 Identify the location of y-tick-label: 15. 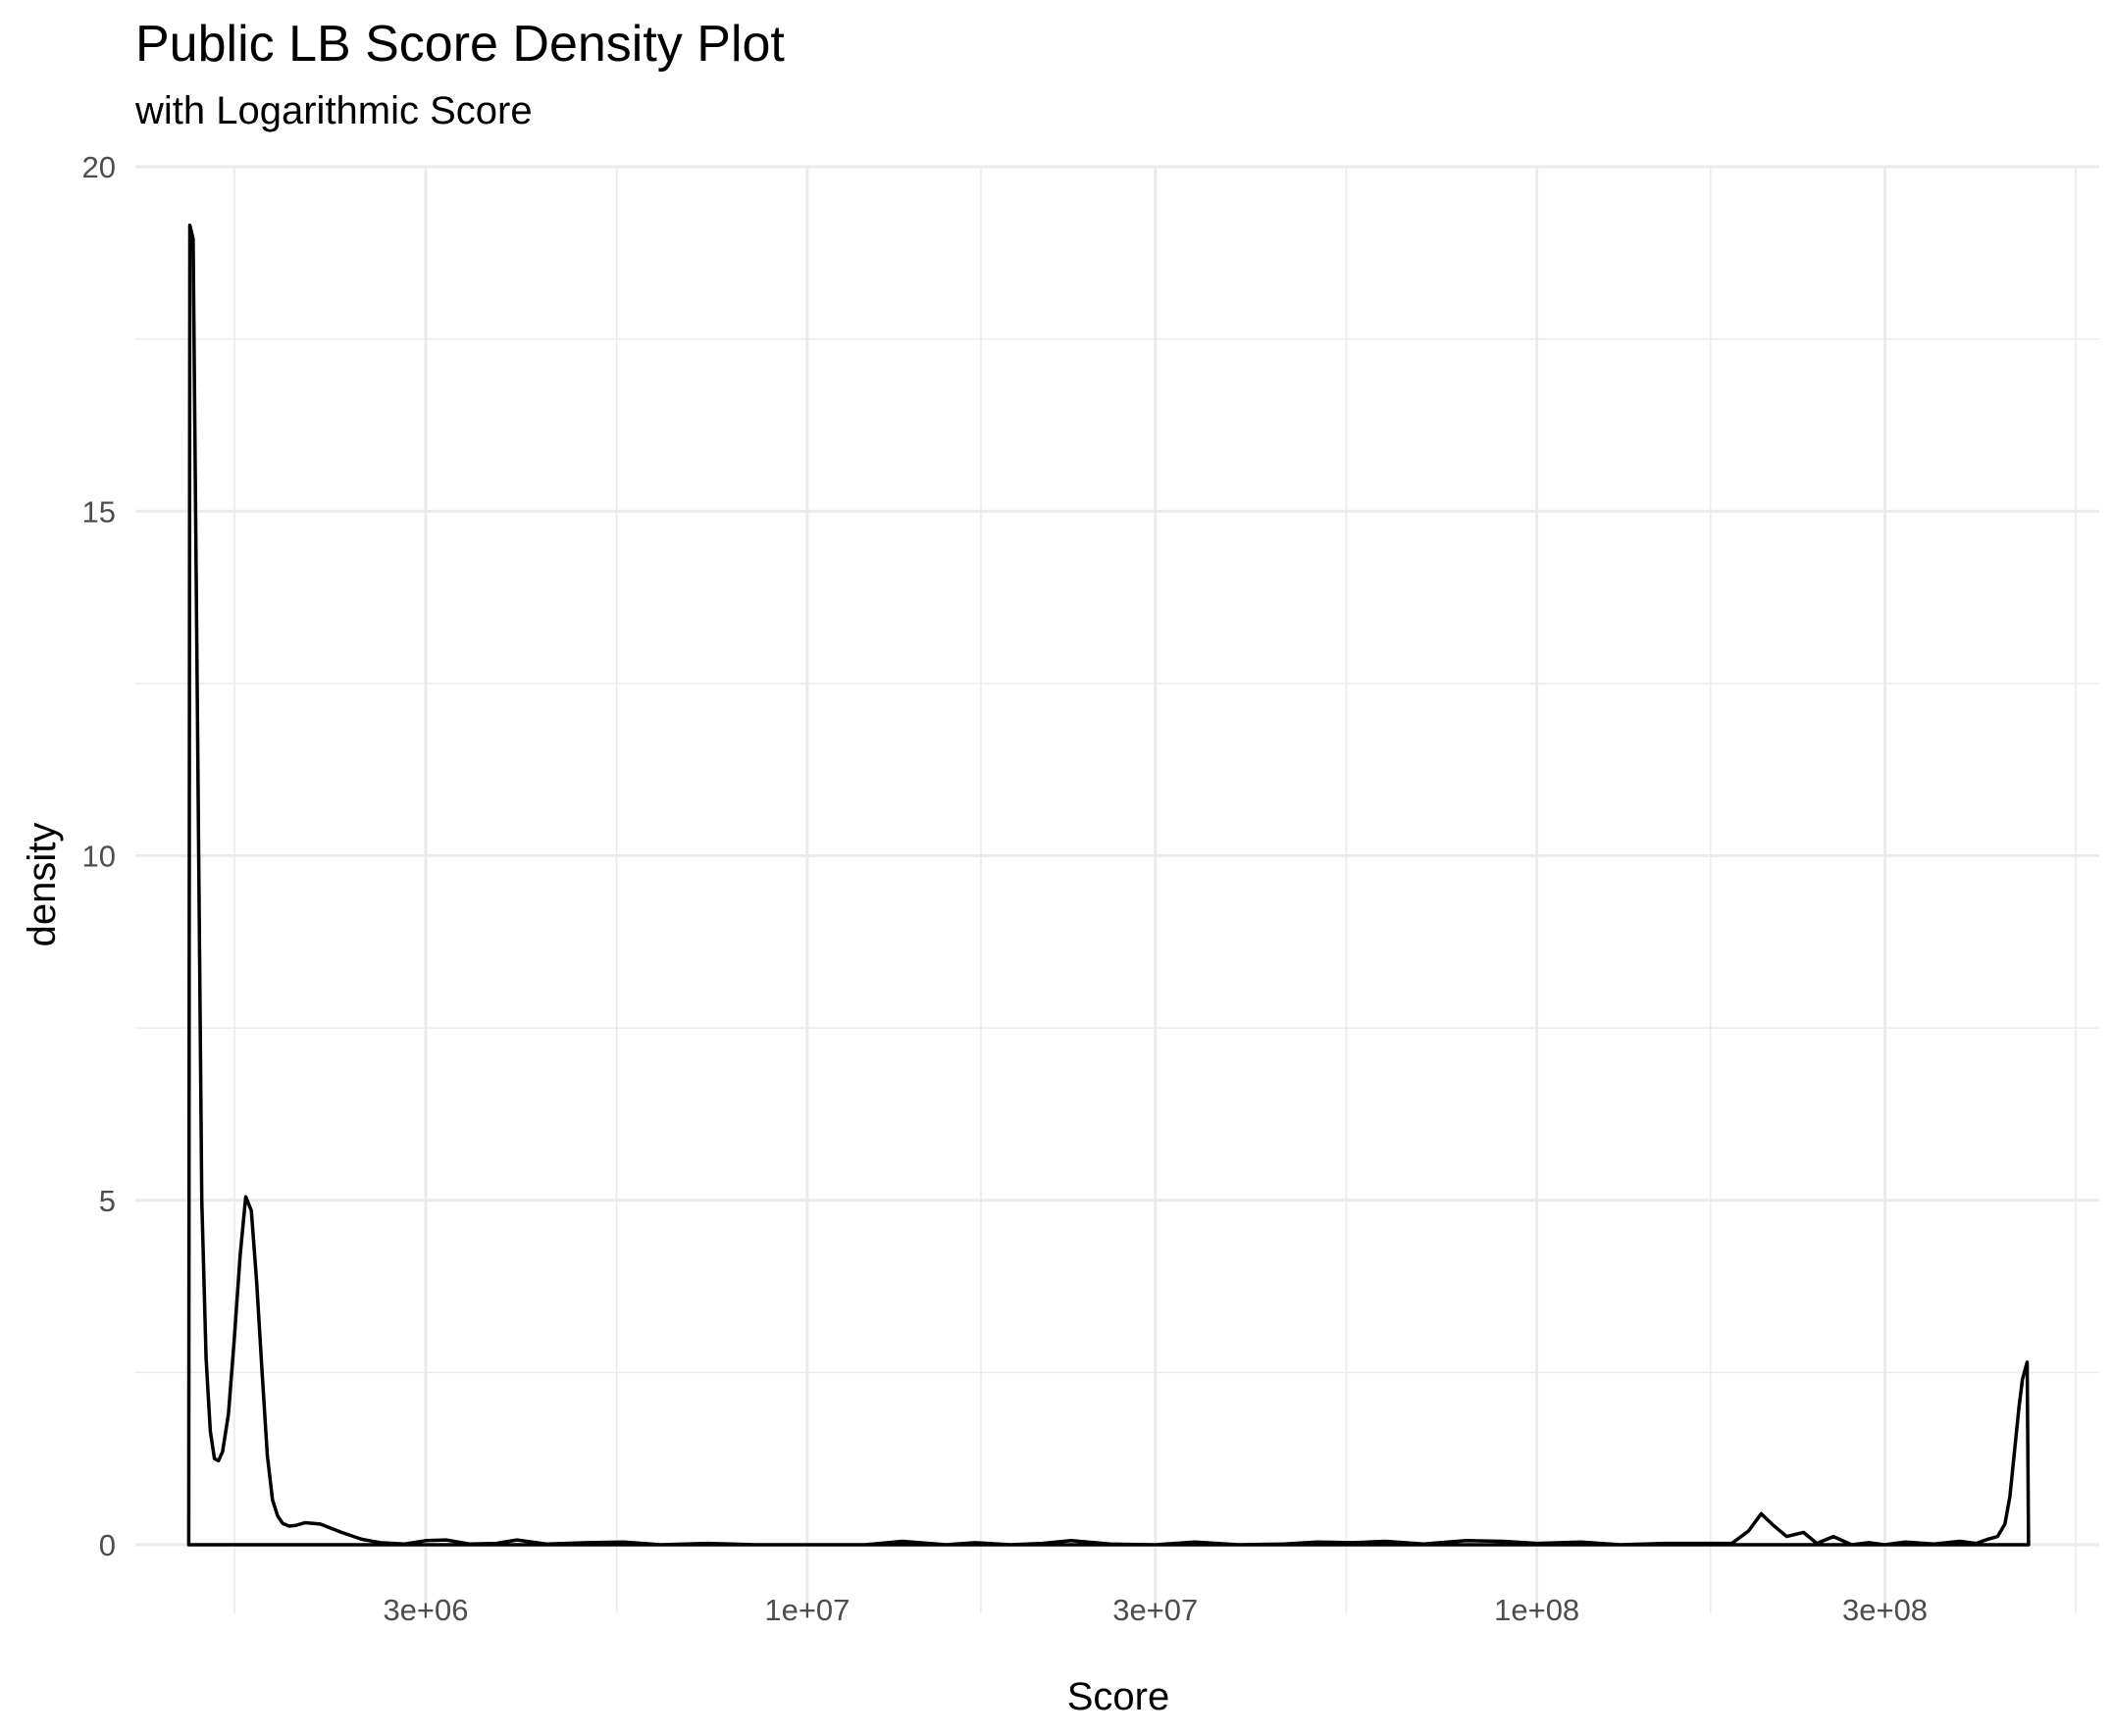
(99, 512).